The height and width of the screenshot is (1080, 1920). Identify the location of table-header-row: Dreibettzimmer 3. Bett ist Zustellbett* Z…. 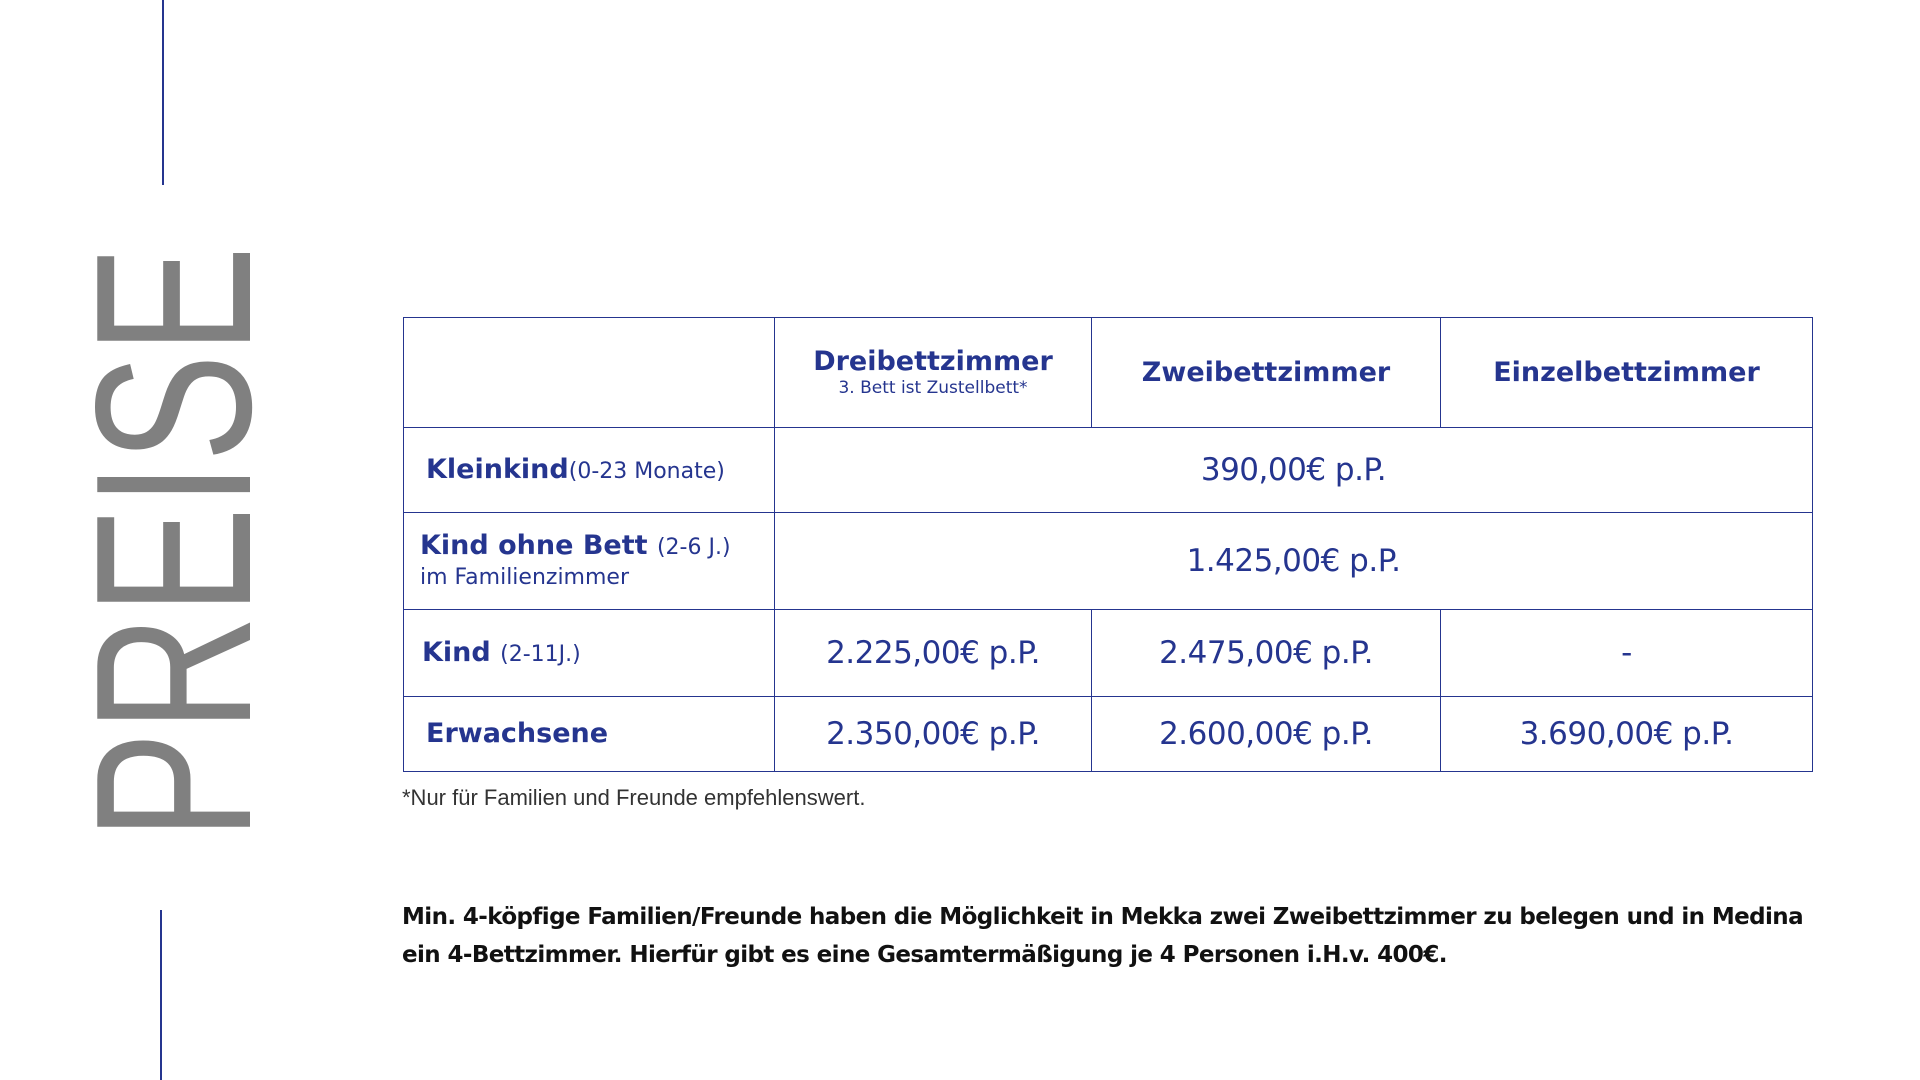
(1108, 372).